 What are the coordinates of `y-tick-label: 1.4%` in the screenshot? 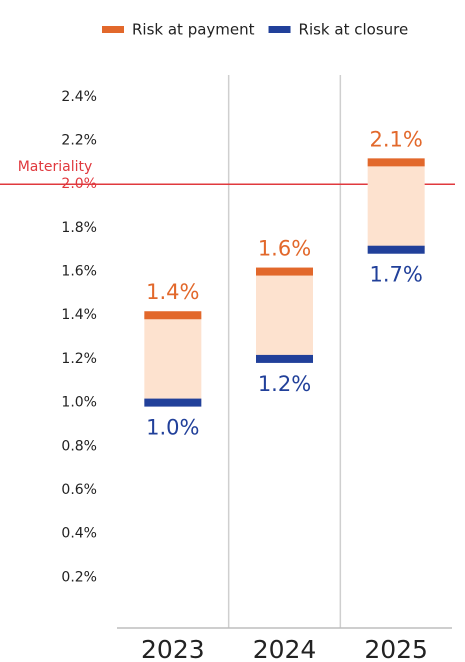 It's located at (79, 315).